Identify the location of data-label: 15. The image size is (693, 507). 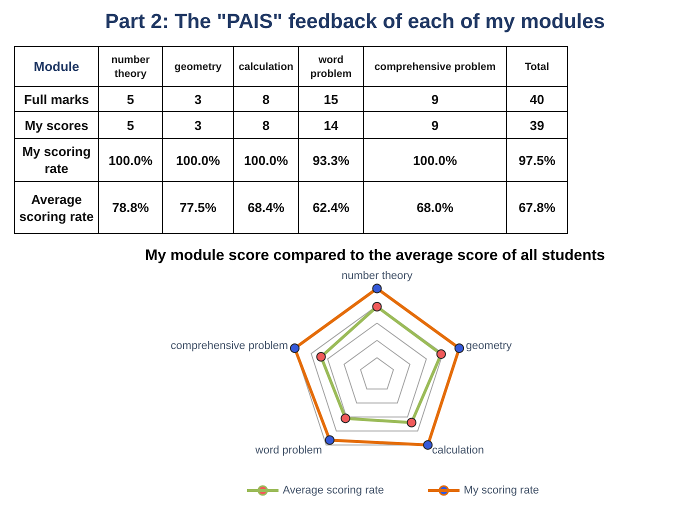
(331, 99).